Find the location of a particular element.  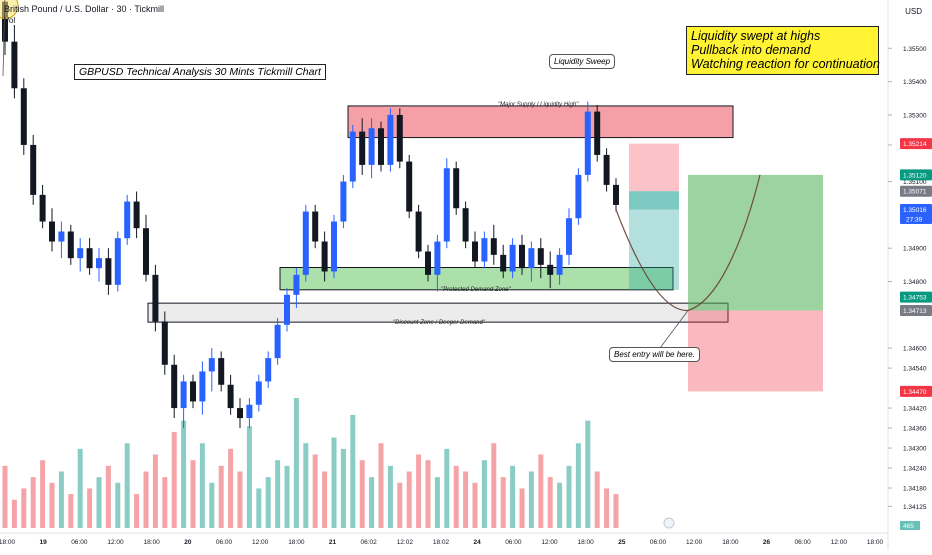

x-tick-label: 06:00 is located at coordinates (224, 542).